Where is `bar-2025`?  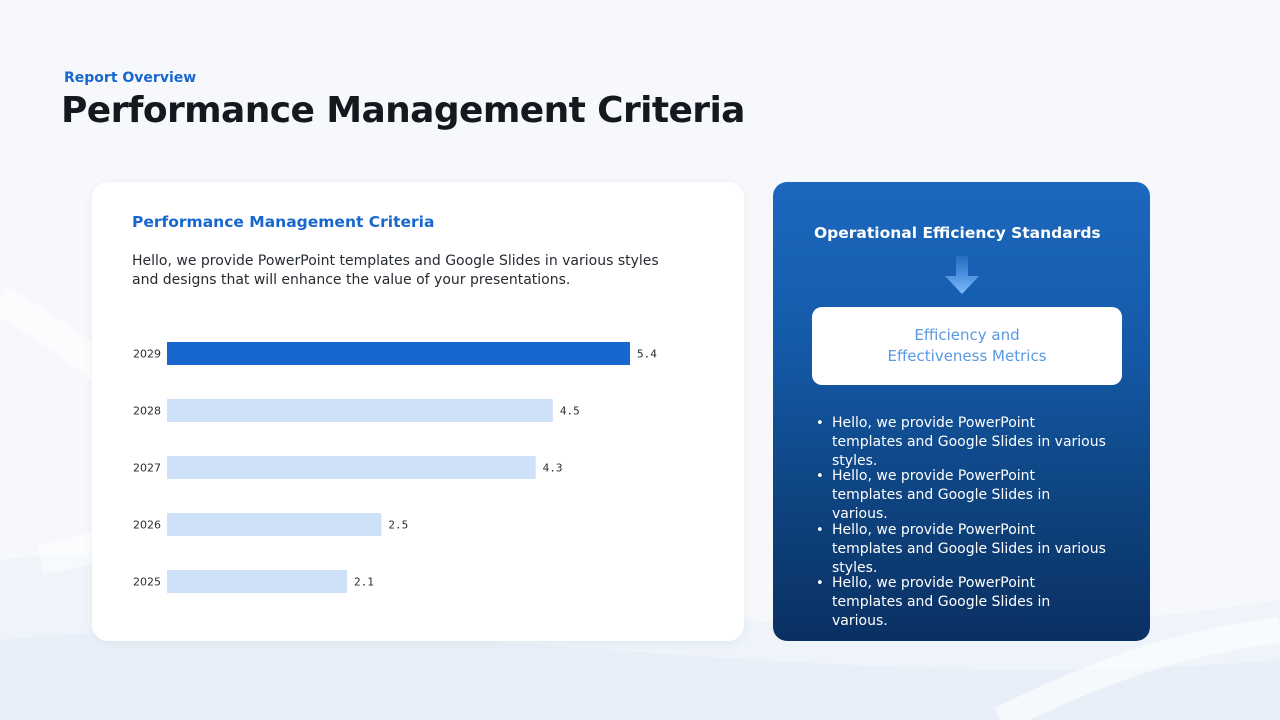 bar-2025 is located at coordinates (257, 581).